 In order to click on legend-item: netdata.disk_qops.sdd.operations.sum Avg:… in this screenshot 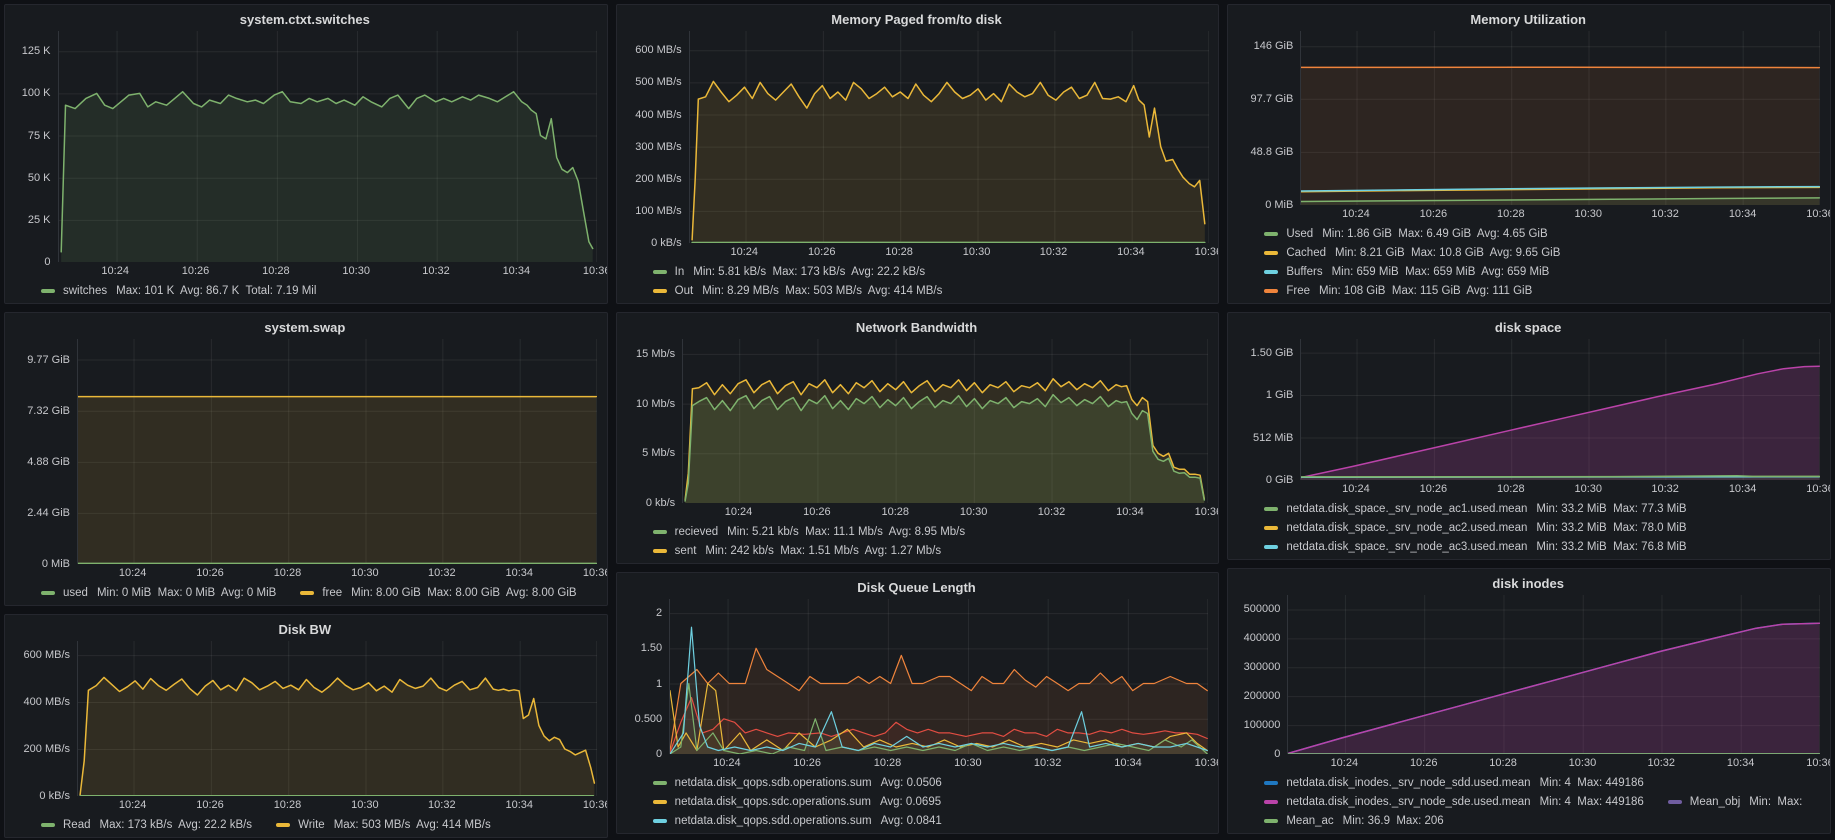, I will do `click(797, 820)`.